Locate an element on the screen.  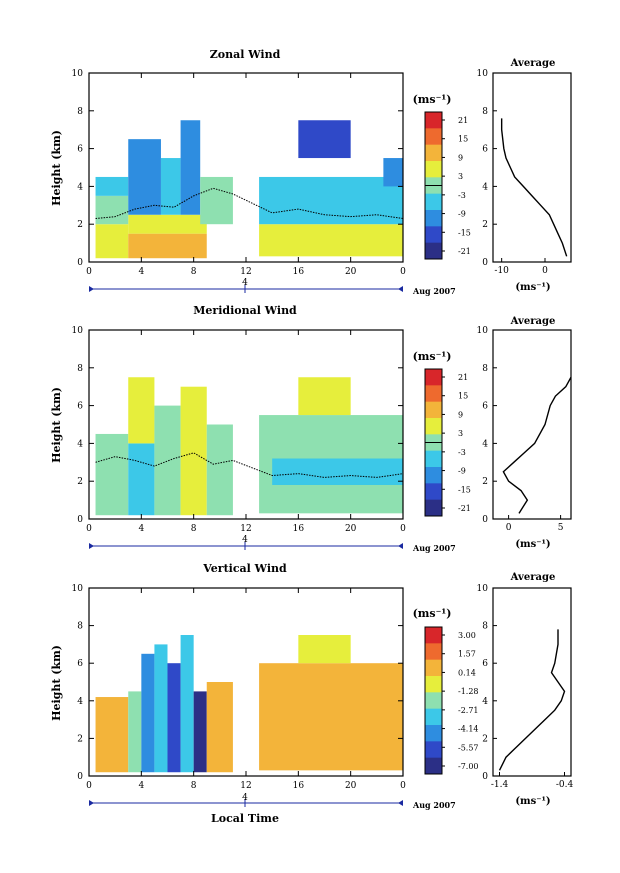
colorbar-tick-label: -4.14 is located at coordinates (468, 729).